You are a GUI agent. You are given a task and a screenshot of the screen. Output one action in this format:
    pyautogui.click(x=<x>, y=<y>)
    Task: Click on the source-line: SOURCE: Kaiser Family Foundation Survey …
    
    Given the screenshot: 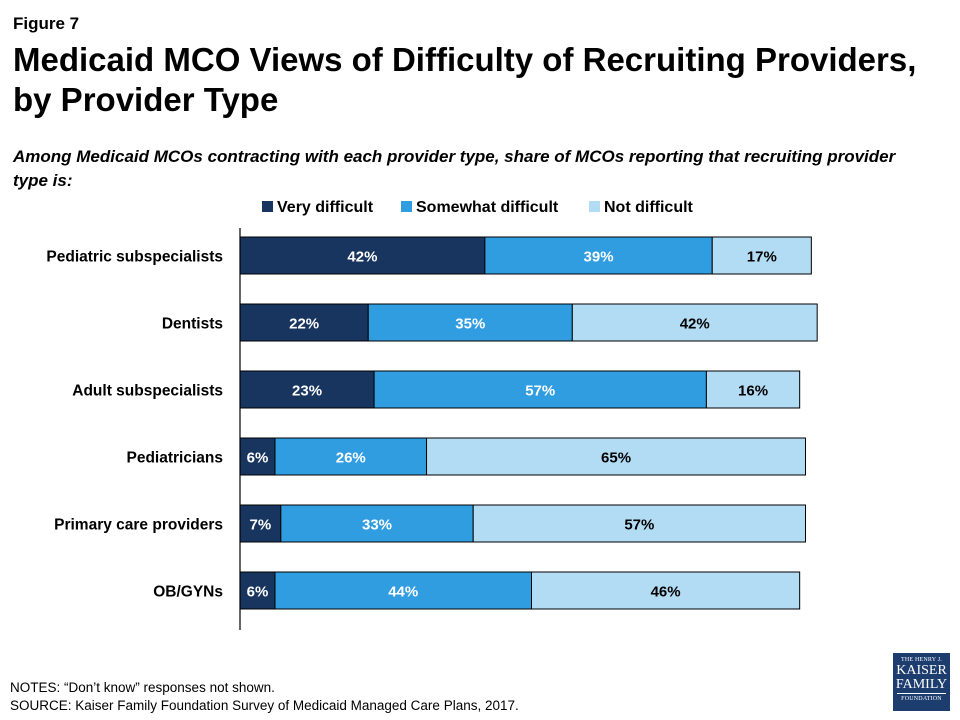 What is the action you would take?
    pyautogui.click(x=264, y=705)
    